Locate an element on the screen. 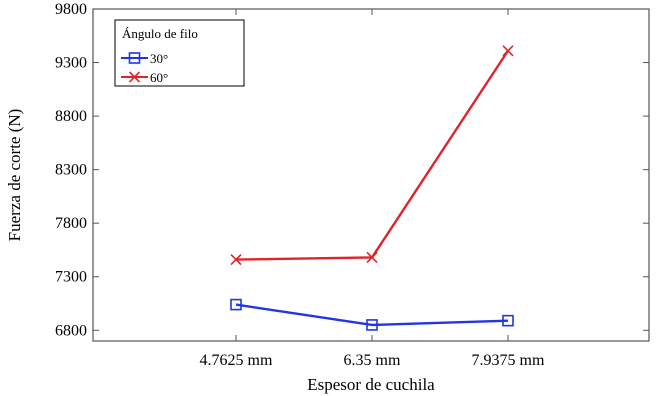 The image size is (657, 396). x-axis-title: Espesor de cuchila is located at coordinates (371, 384).